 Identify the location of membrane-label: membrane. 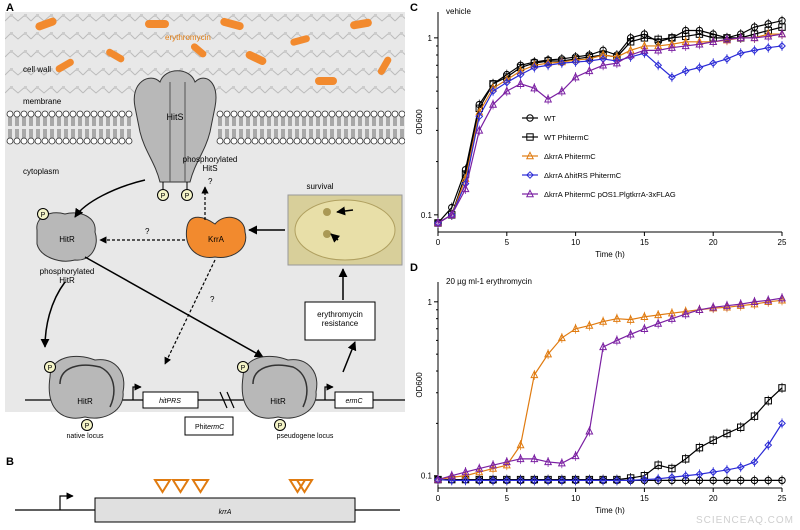
(42, 101).